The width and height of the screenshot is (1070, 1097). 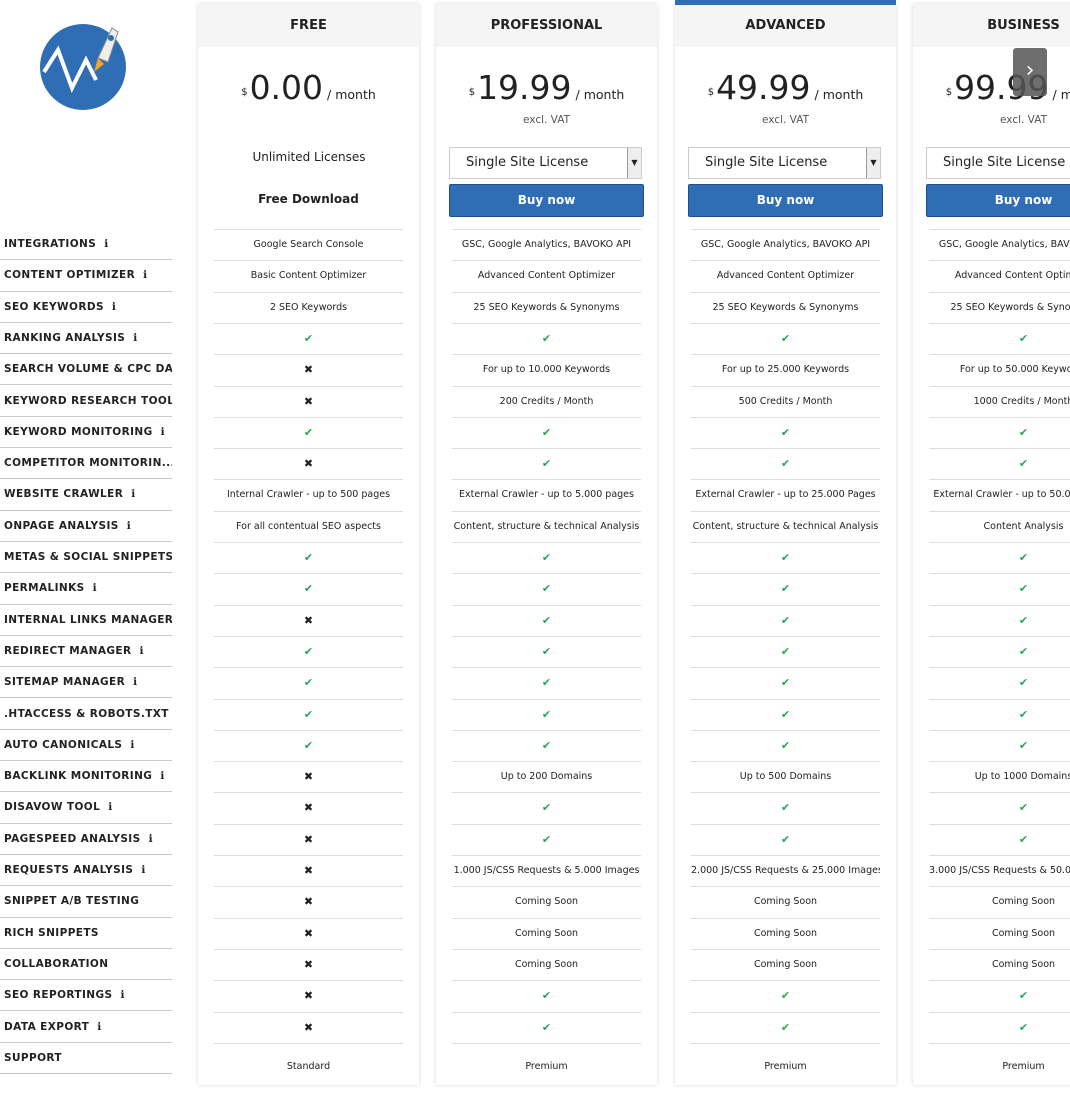 What do you see at coordinates (785, 526) in the screenshot?
I see `feature-value: Content, structure & technical Analysis` at bounding box center [785, 526].